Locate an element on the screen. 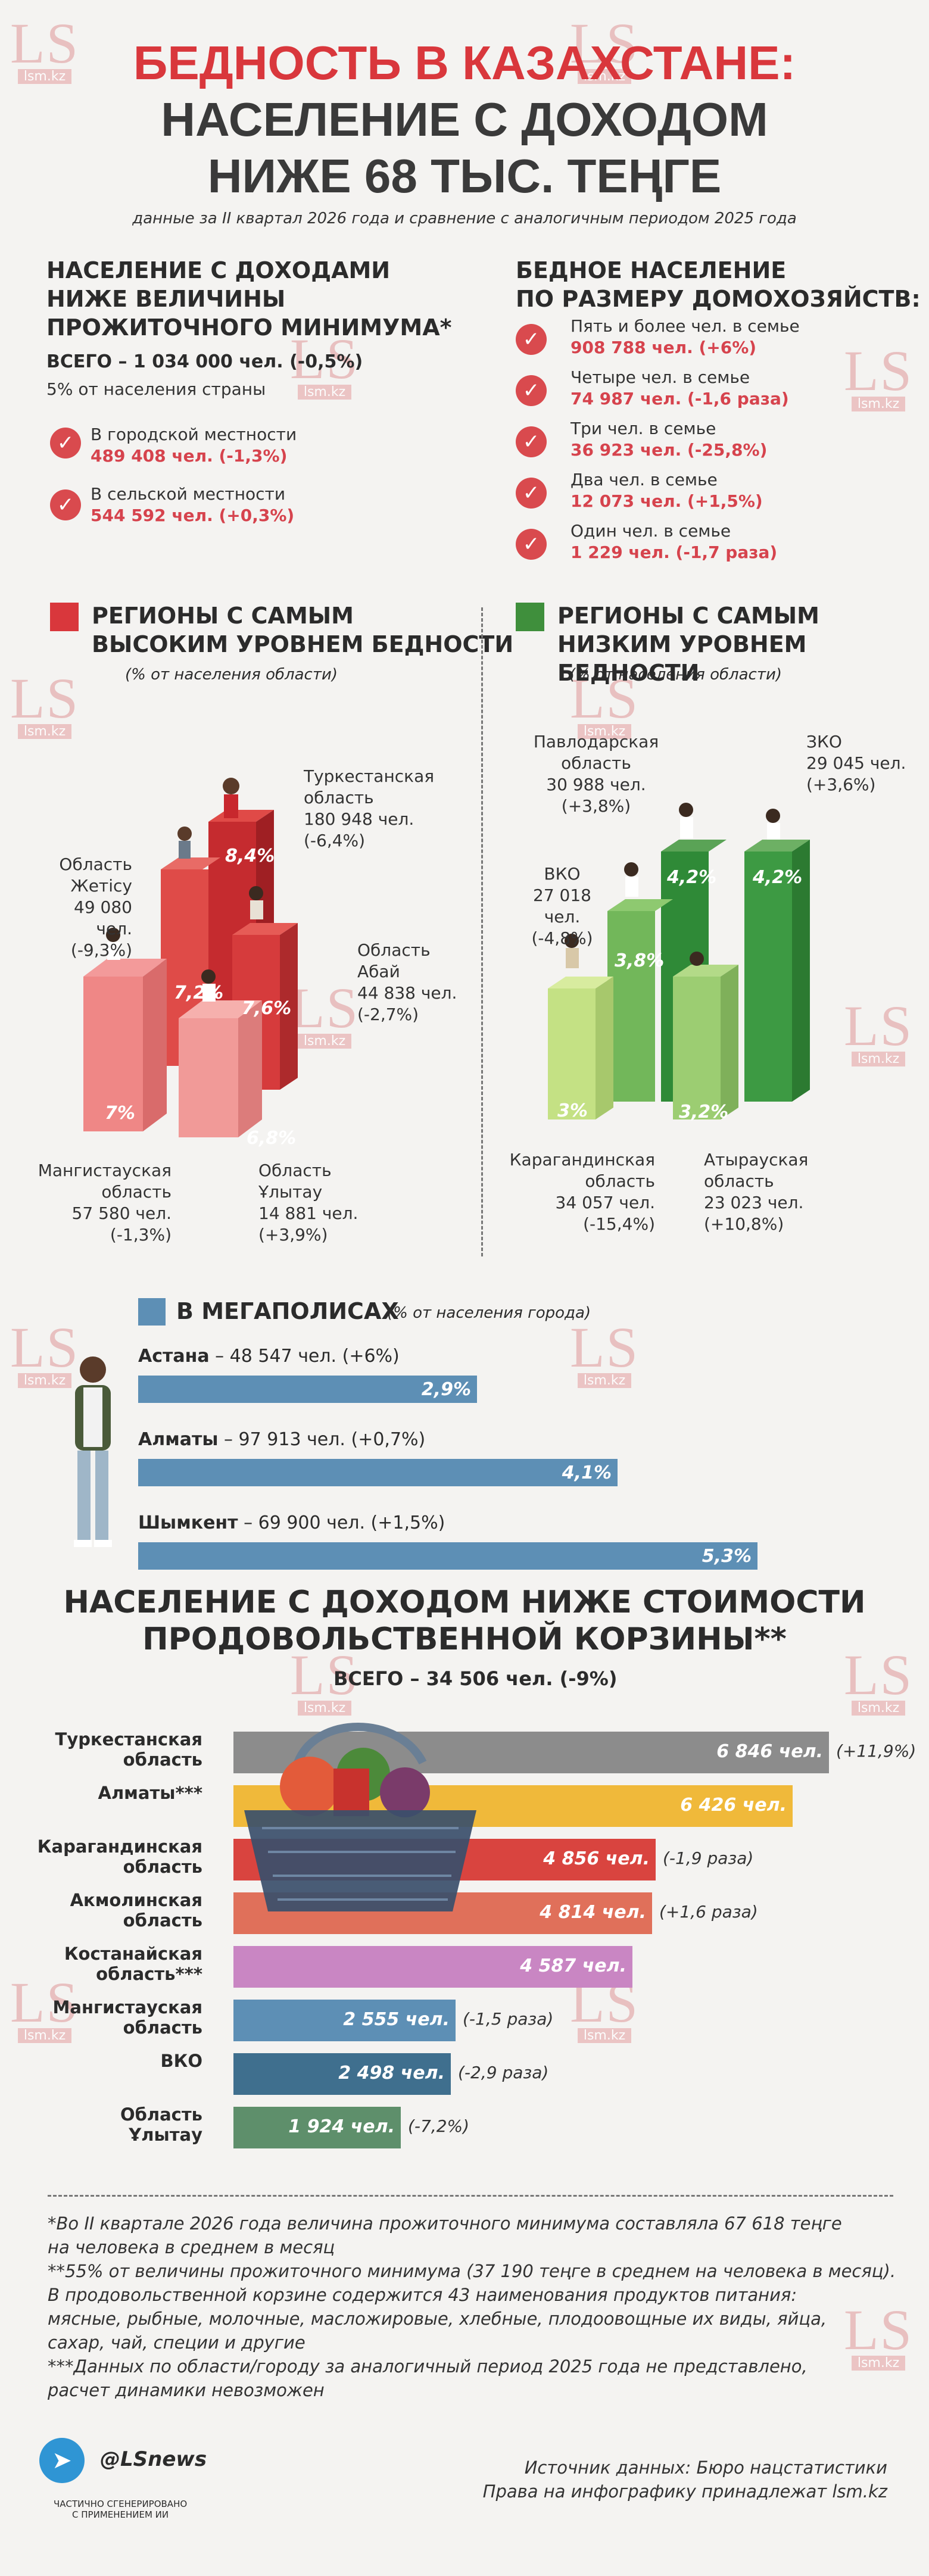 The width and height of the screenshot is (929, 2576). min-income-total: ВСЕГО – 1 034 000 чел. (-0,5%) is located at coordinates (204, 361).